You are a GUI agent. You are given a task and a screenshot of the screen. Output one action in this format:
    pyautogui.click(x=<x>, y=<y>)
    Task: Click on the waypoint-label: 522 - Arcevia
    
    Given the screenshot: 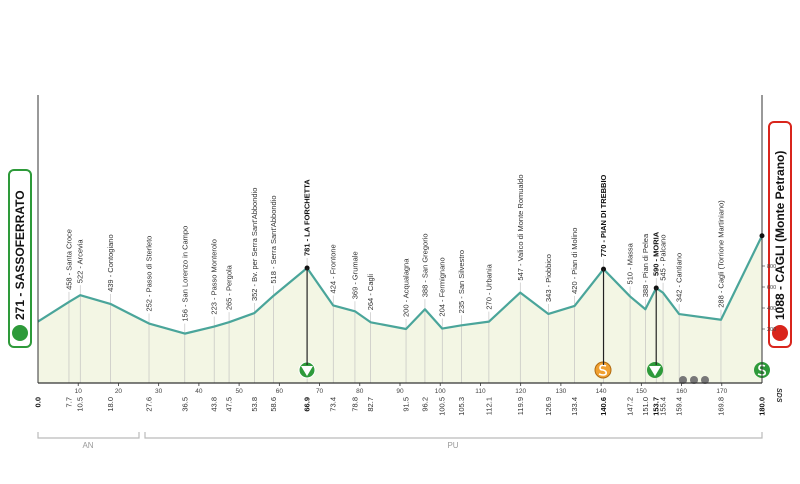 What is the action you would take?
    pyautogui.click(x=80, y=261)
    